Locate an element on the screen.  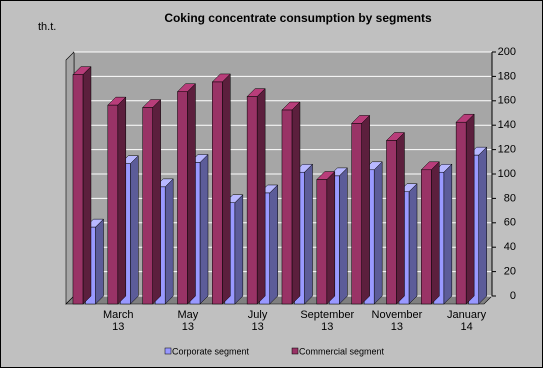
x-tick-label: September 13 is located at coordinates (327, 321).